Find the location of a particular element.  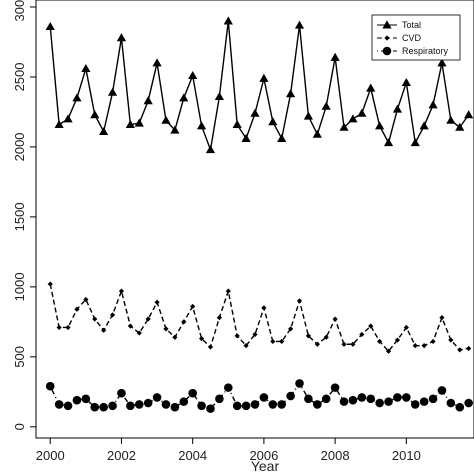

legend-item-total: Total is located at coordinates (399, 25).